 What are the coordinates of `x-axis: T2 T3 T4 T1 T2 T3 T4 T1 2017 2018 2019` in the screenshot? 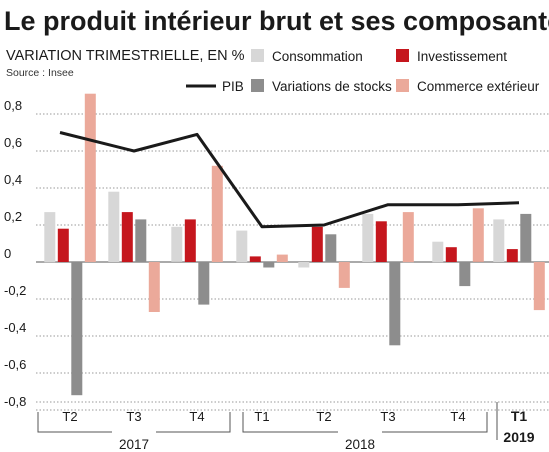 It's located at (286, 427).